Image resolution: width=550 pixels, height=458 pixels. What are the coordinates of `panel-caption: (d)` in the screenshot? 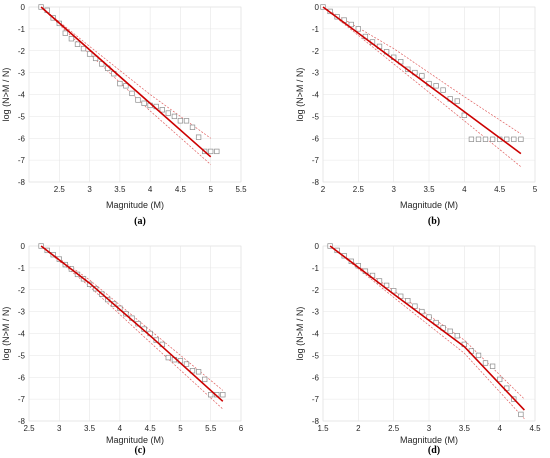 It's located at (434, 450).